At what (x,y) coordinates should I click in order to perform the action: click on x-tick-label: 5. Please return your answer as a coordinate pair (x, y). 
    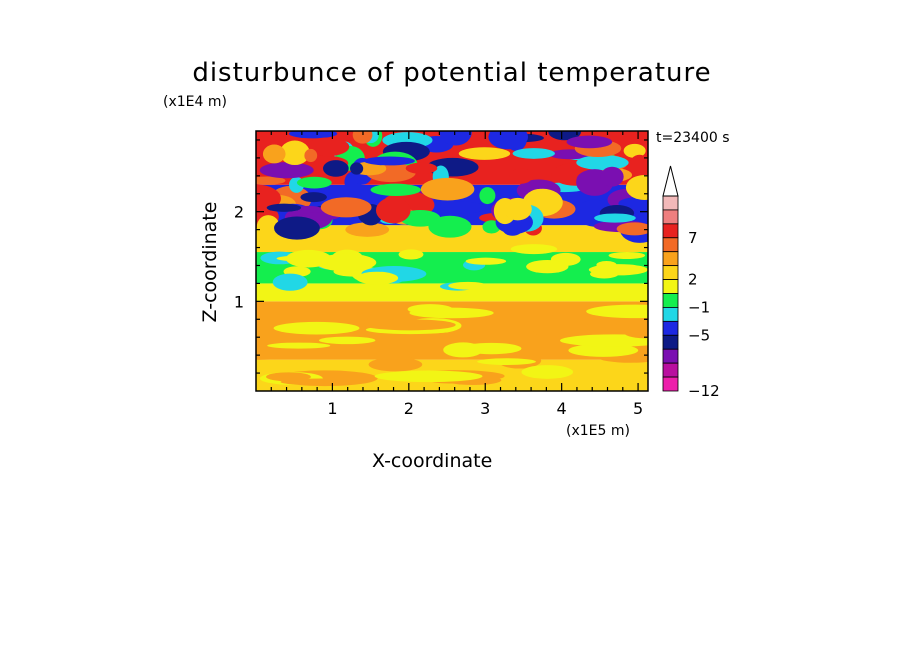
    Looking at the image, I should click on (638, 408).